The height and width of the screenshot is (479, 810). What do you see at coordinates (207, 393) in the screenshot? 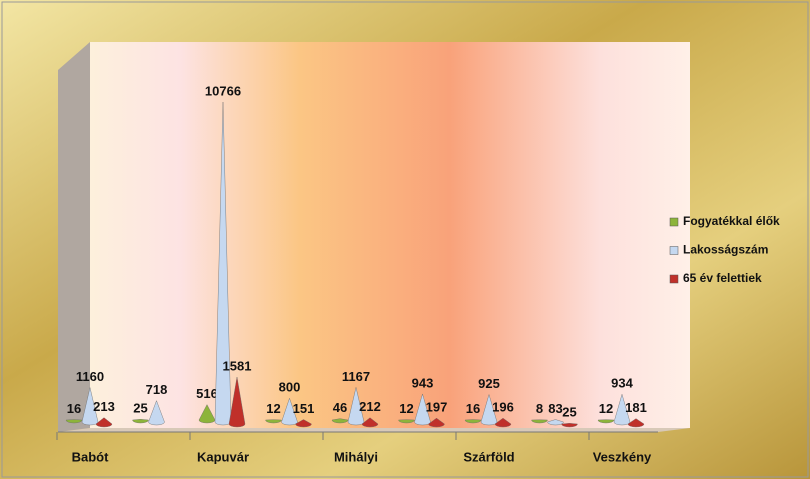
I see `data-label: 516` at bounding box center [207, 393].